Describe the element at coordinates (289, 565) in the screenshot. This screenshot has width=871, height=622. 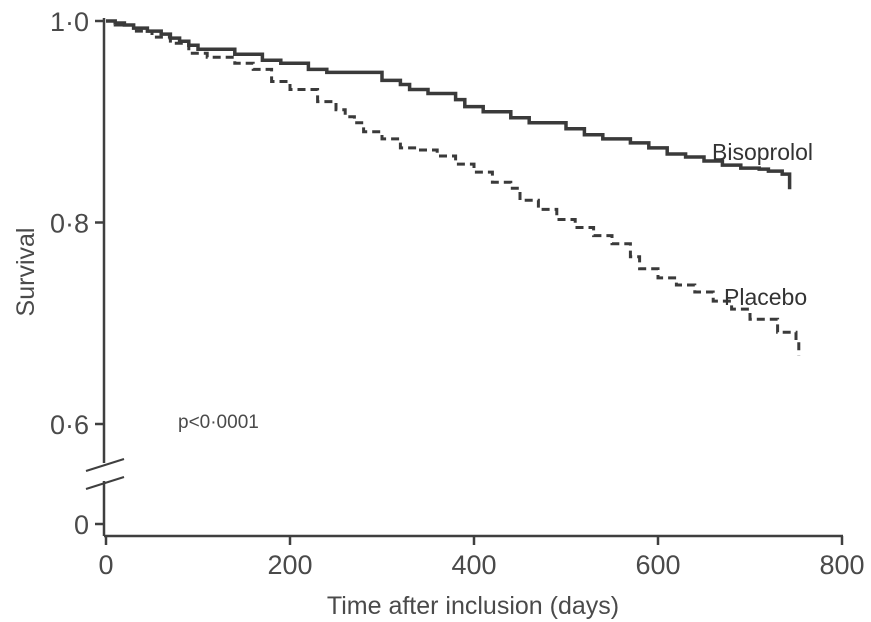
I see `x-tick-label: 200` at that location.